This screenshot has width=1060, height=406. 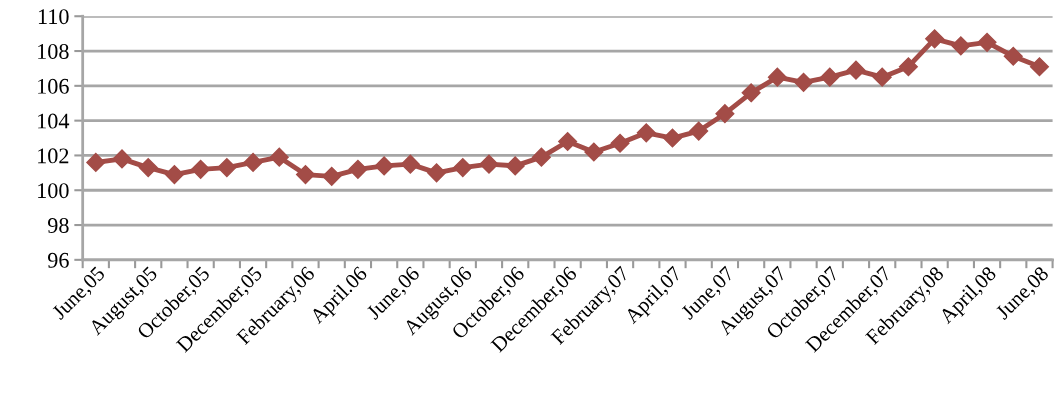 I want to click on y-tick-label: 104, so click(x=54, y=121).